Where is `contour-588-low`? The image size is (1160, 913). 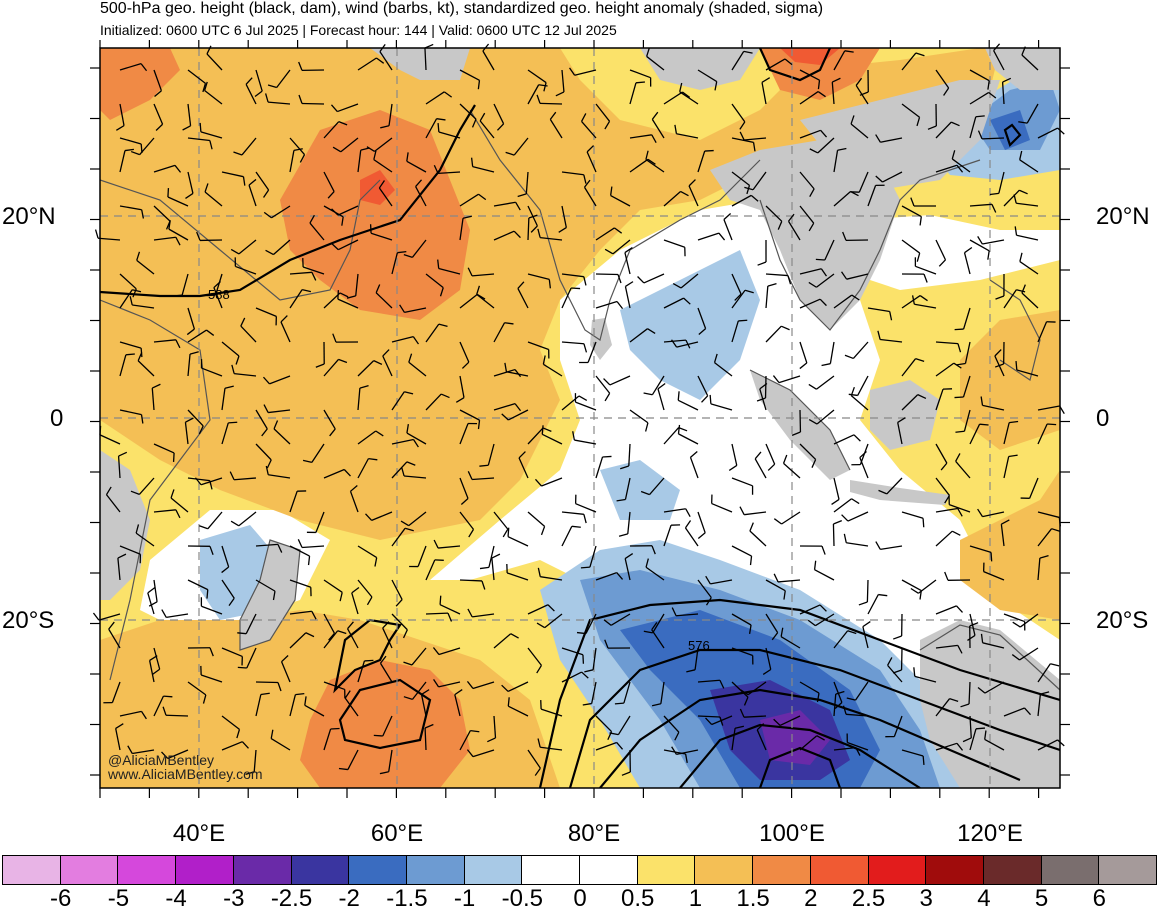
contour-588-low is located at coordinates (385, 714).